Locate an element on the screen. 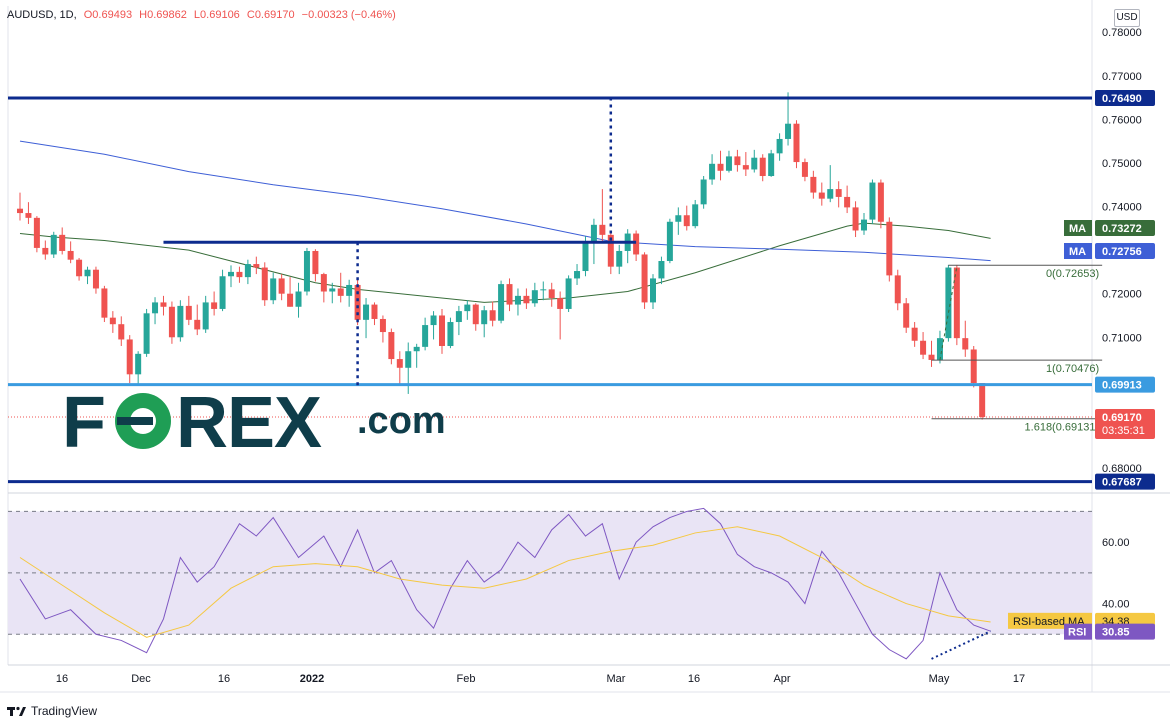  forex-logo-text-rex: REX is located at coordinates (249, 423).